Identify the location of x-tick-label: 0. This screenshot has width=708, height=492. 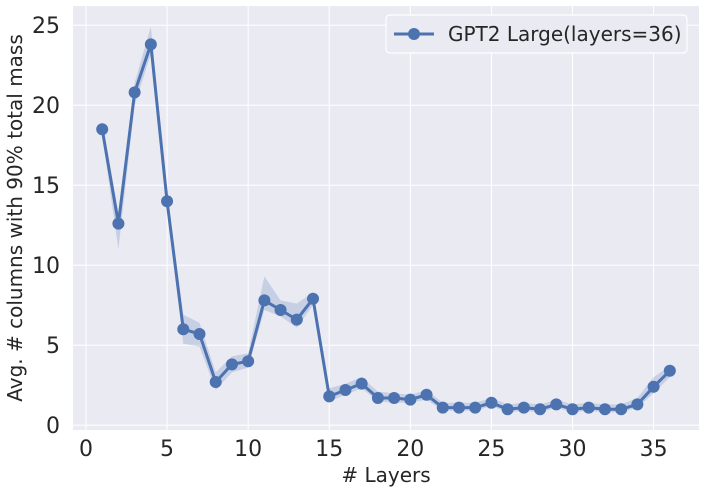
(86, 449).